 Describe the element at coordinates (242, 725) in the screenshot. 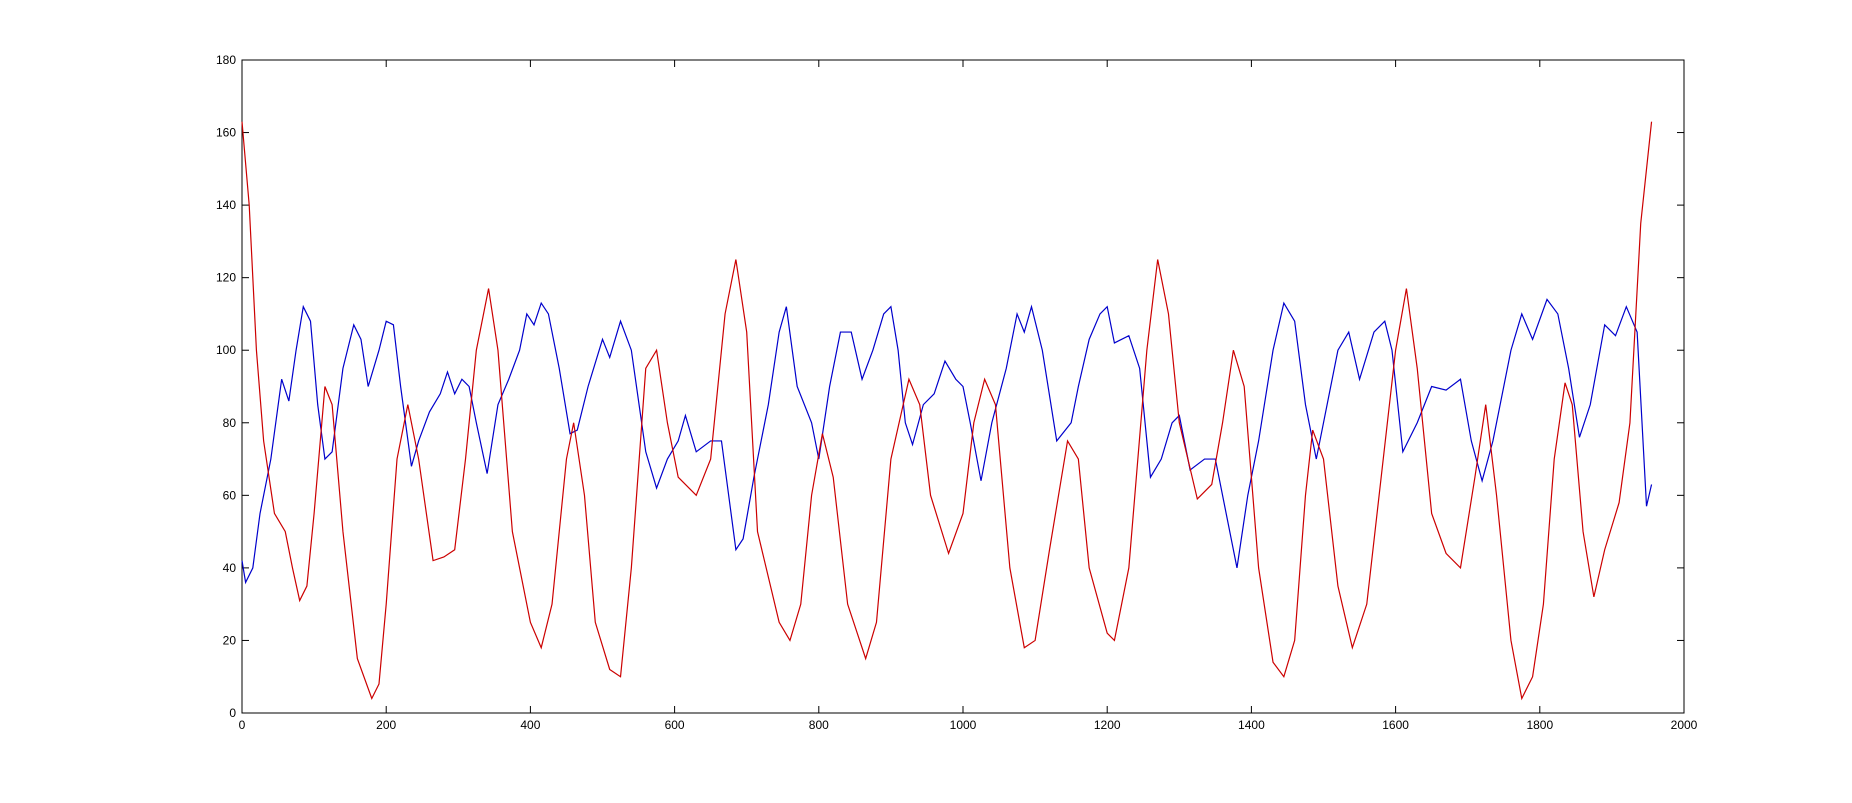

I see `x-tick-label: 0` at that location.